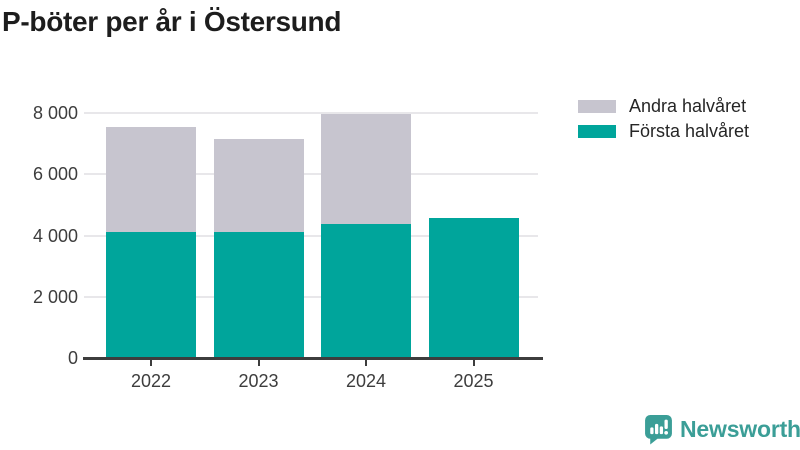 Image resolution: width=800 pixels, height=450 pixels. I want to click on x-tick-label: 2024, so click(366, 381).